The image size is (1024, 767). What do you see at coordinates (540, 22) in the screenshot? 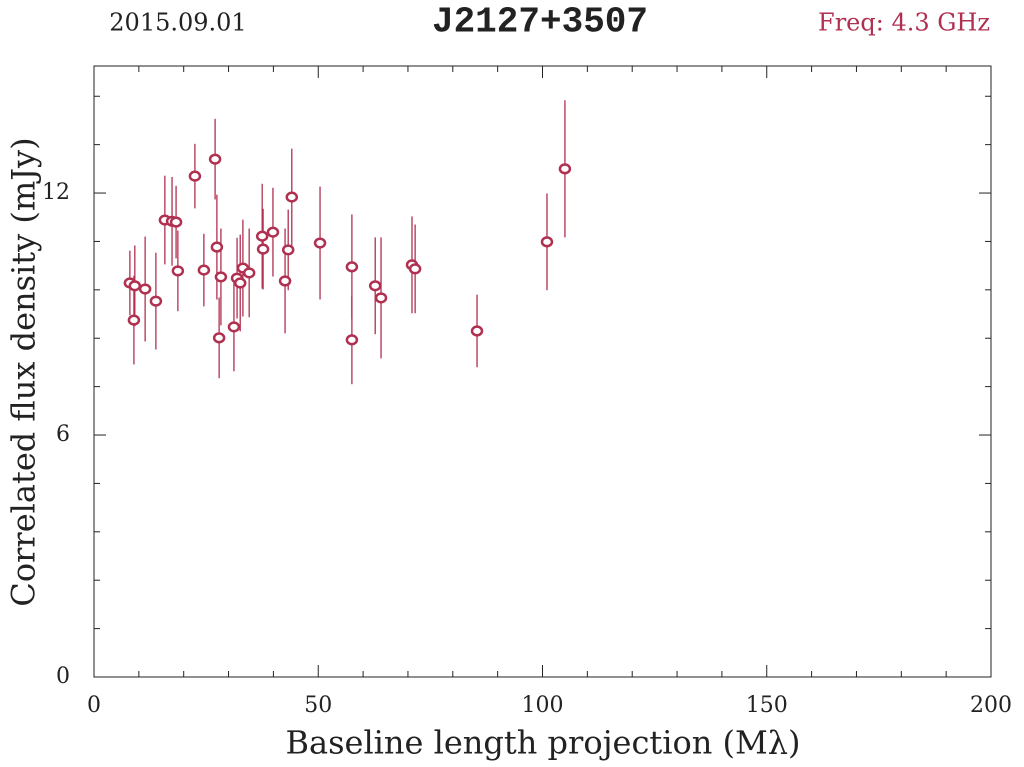
I see `chart-title: J2127+3507` at bounding box center [540, 22].